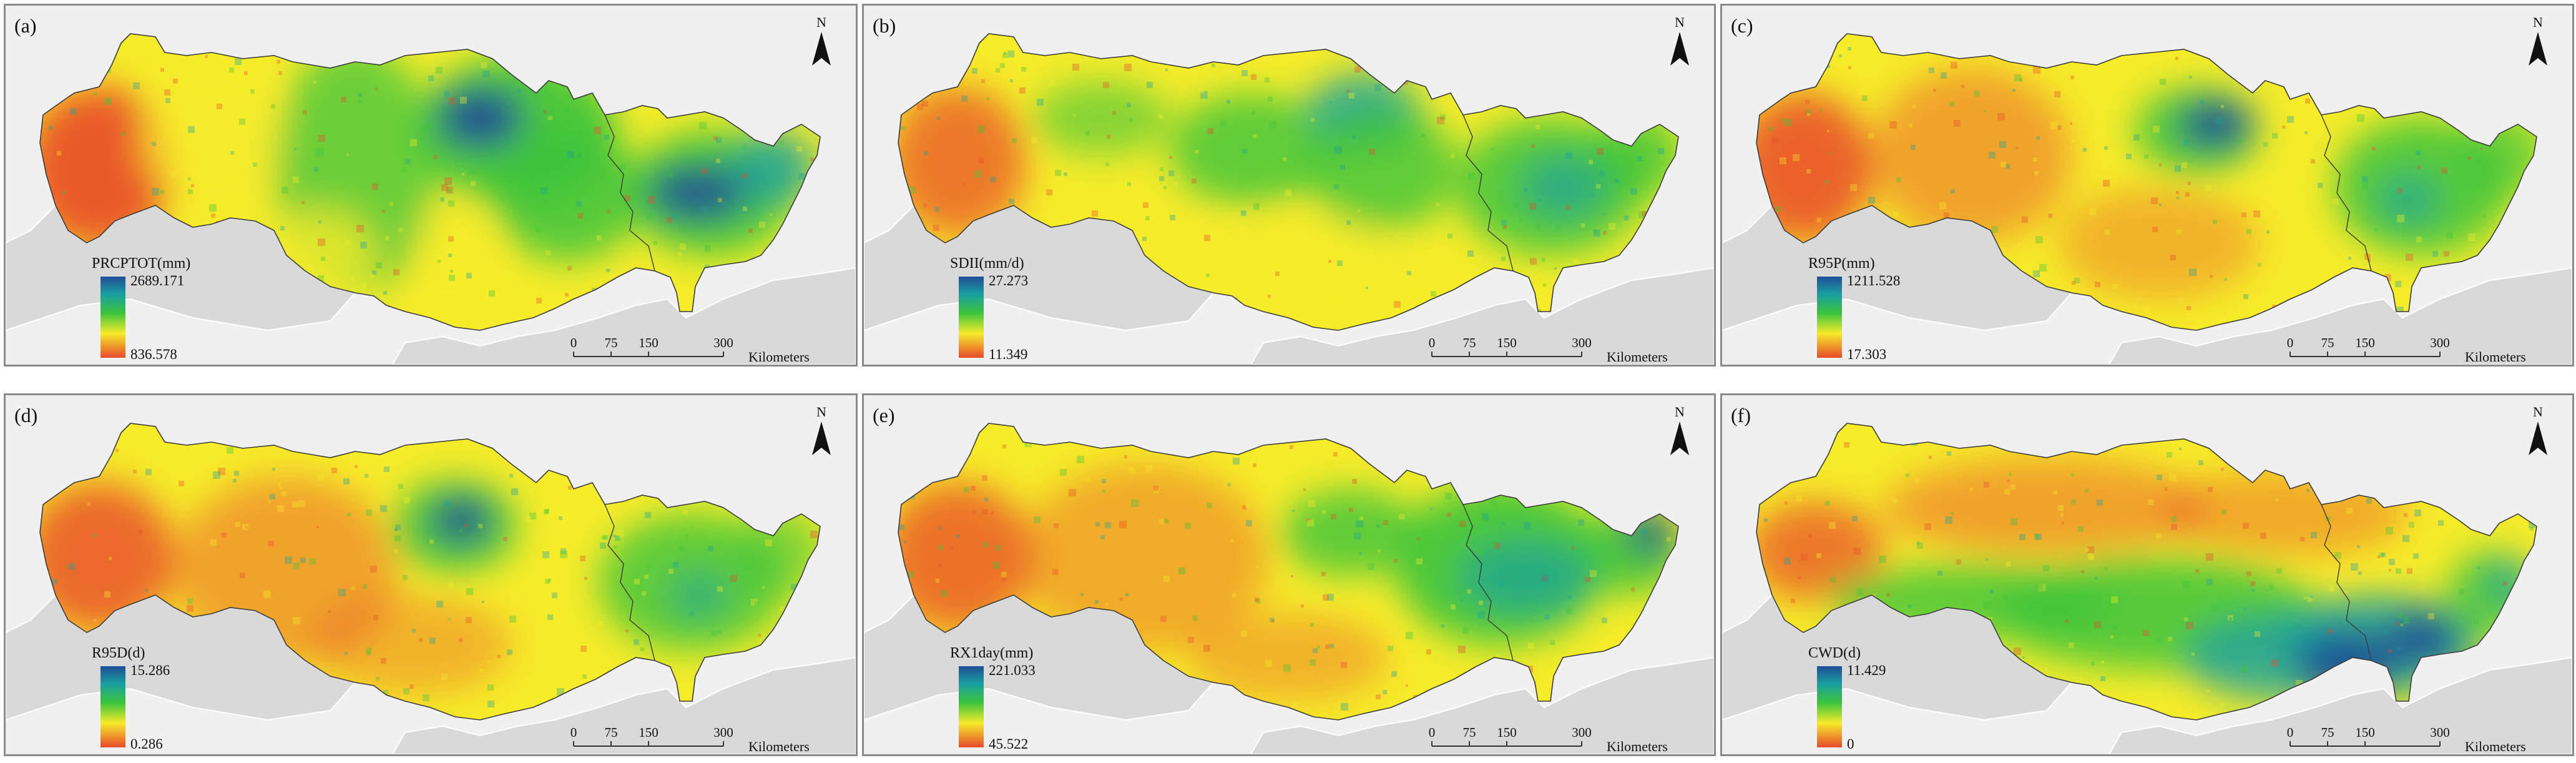 Image resolution: width=2576 pixels, height=763 pixels. Describe the element at coordinates (1866, 670) in the screenshot. I see `legend-max-value: 11.429` at that location.